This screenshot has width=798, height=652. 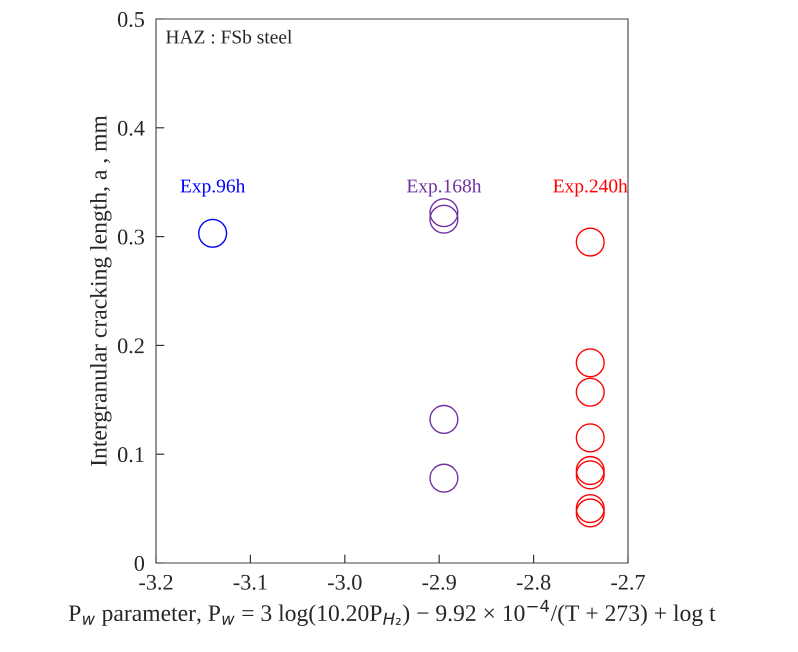 What do you see at coordinates (229, 37) in the screenshot?
I see `annotation: HAZ : FSb steel` at bounding box center [229, 37].